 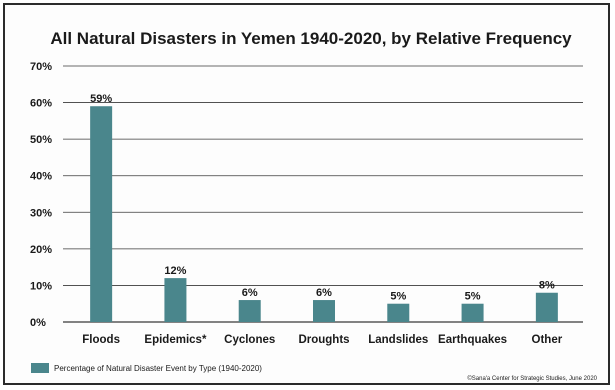 I want to click on y-tick-label: 20%, so click(x=41, y=250).